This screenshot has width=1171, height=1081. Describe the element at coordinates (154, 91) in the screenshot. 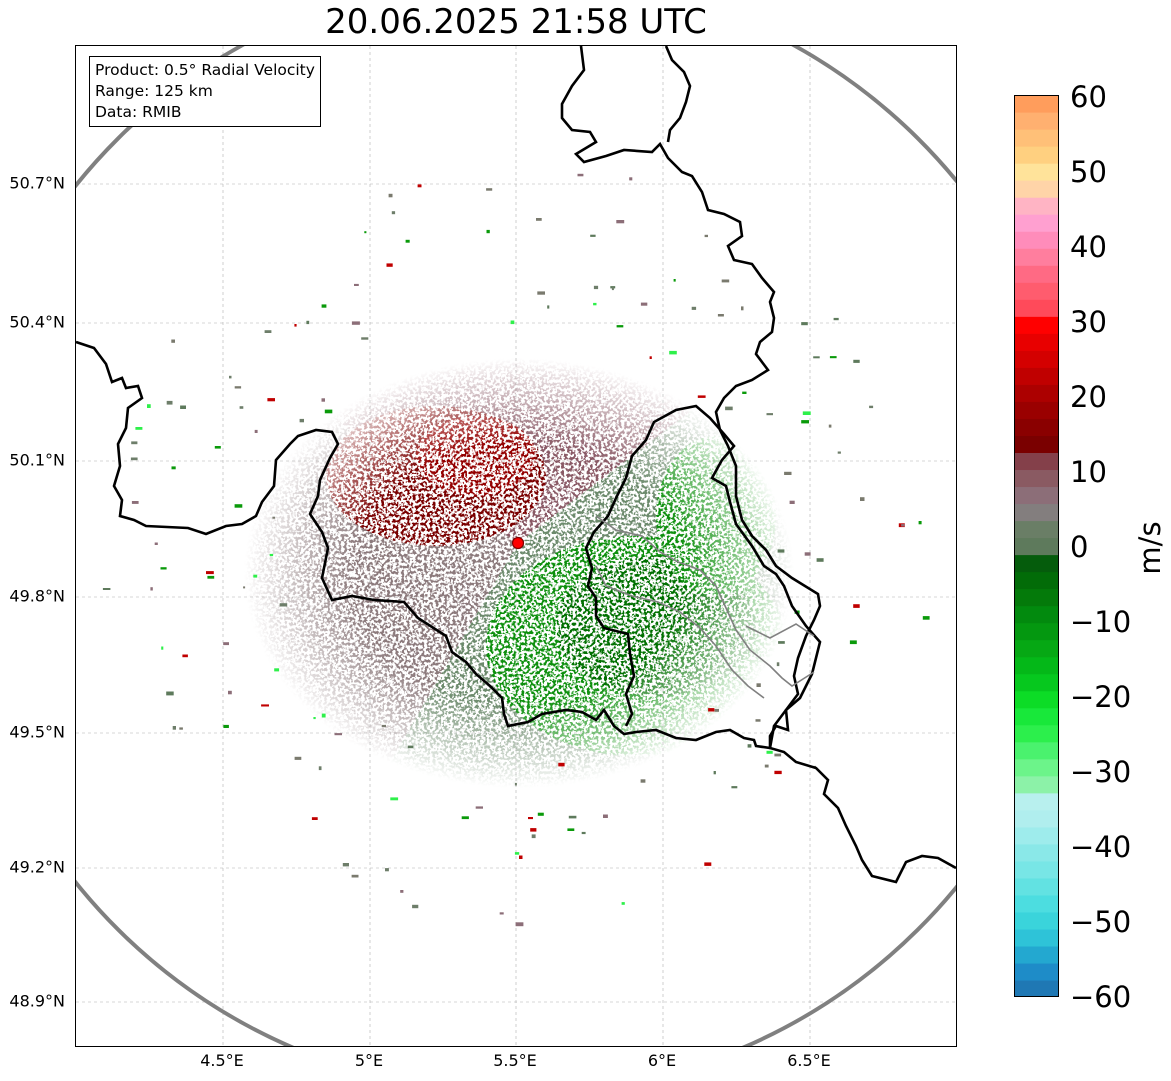

I see `range-label: Range: 125 km` at that location.